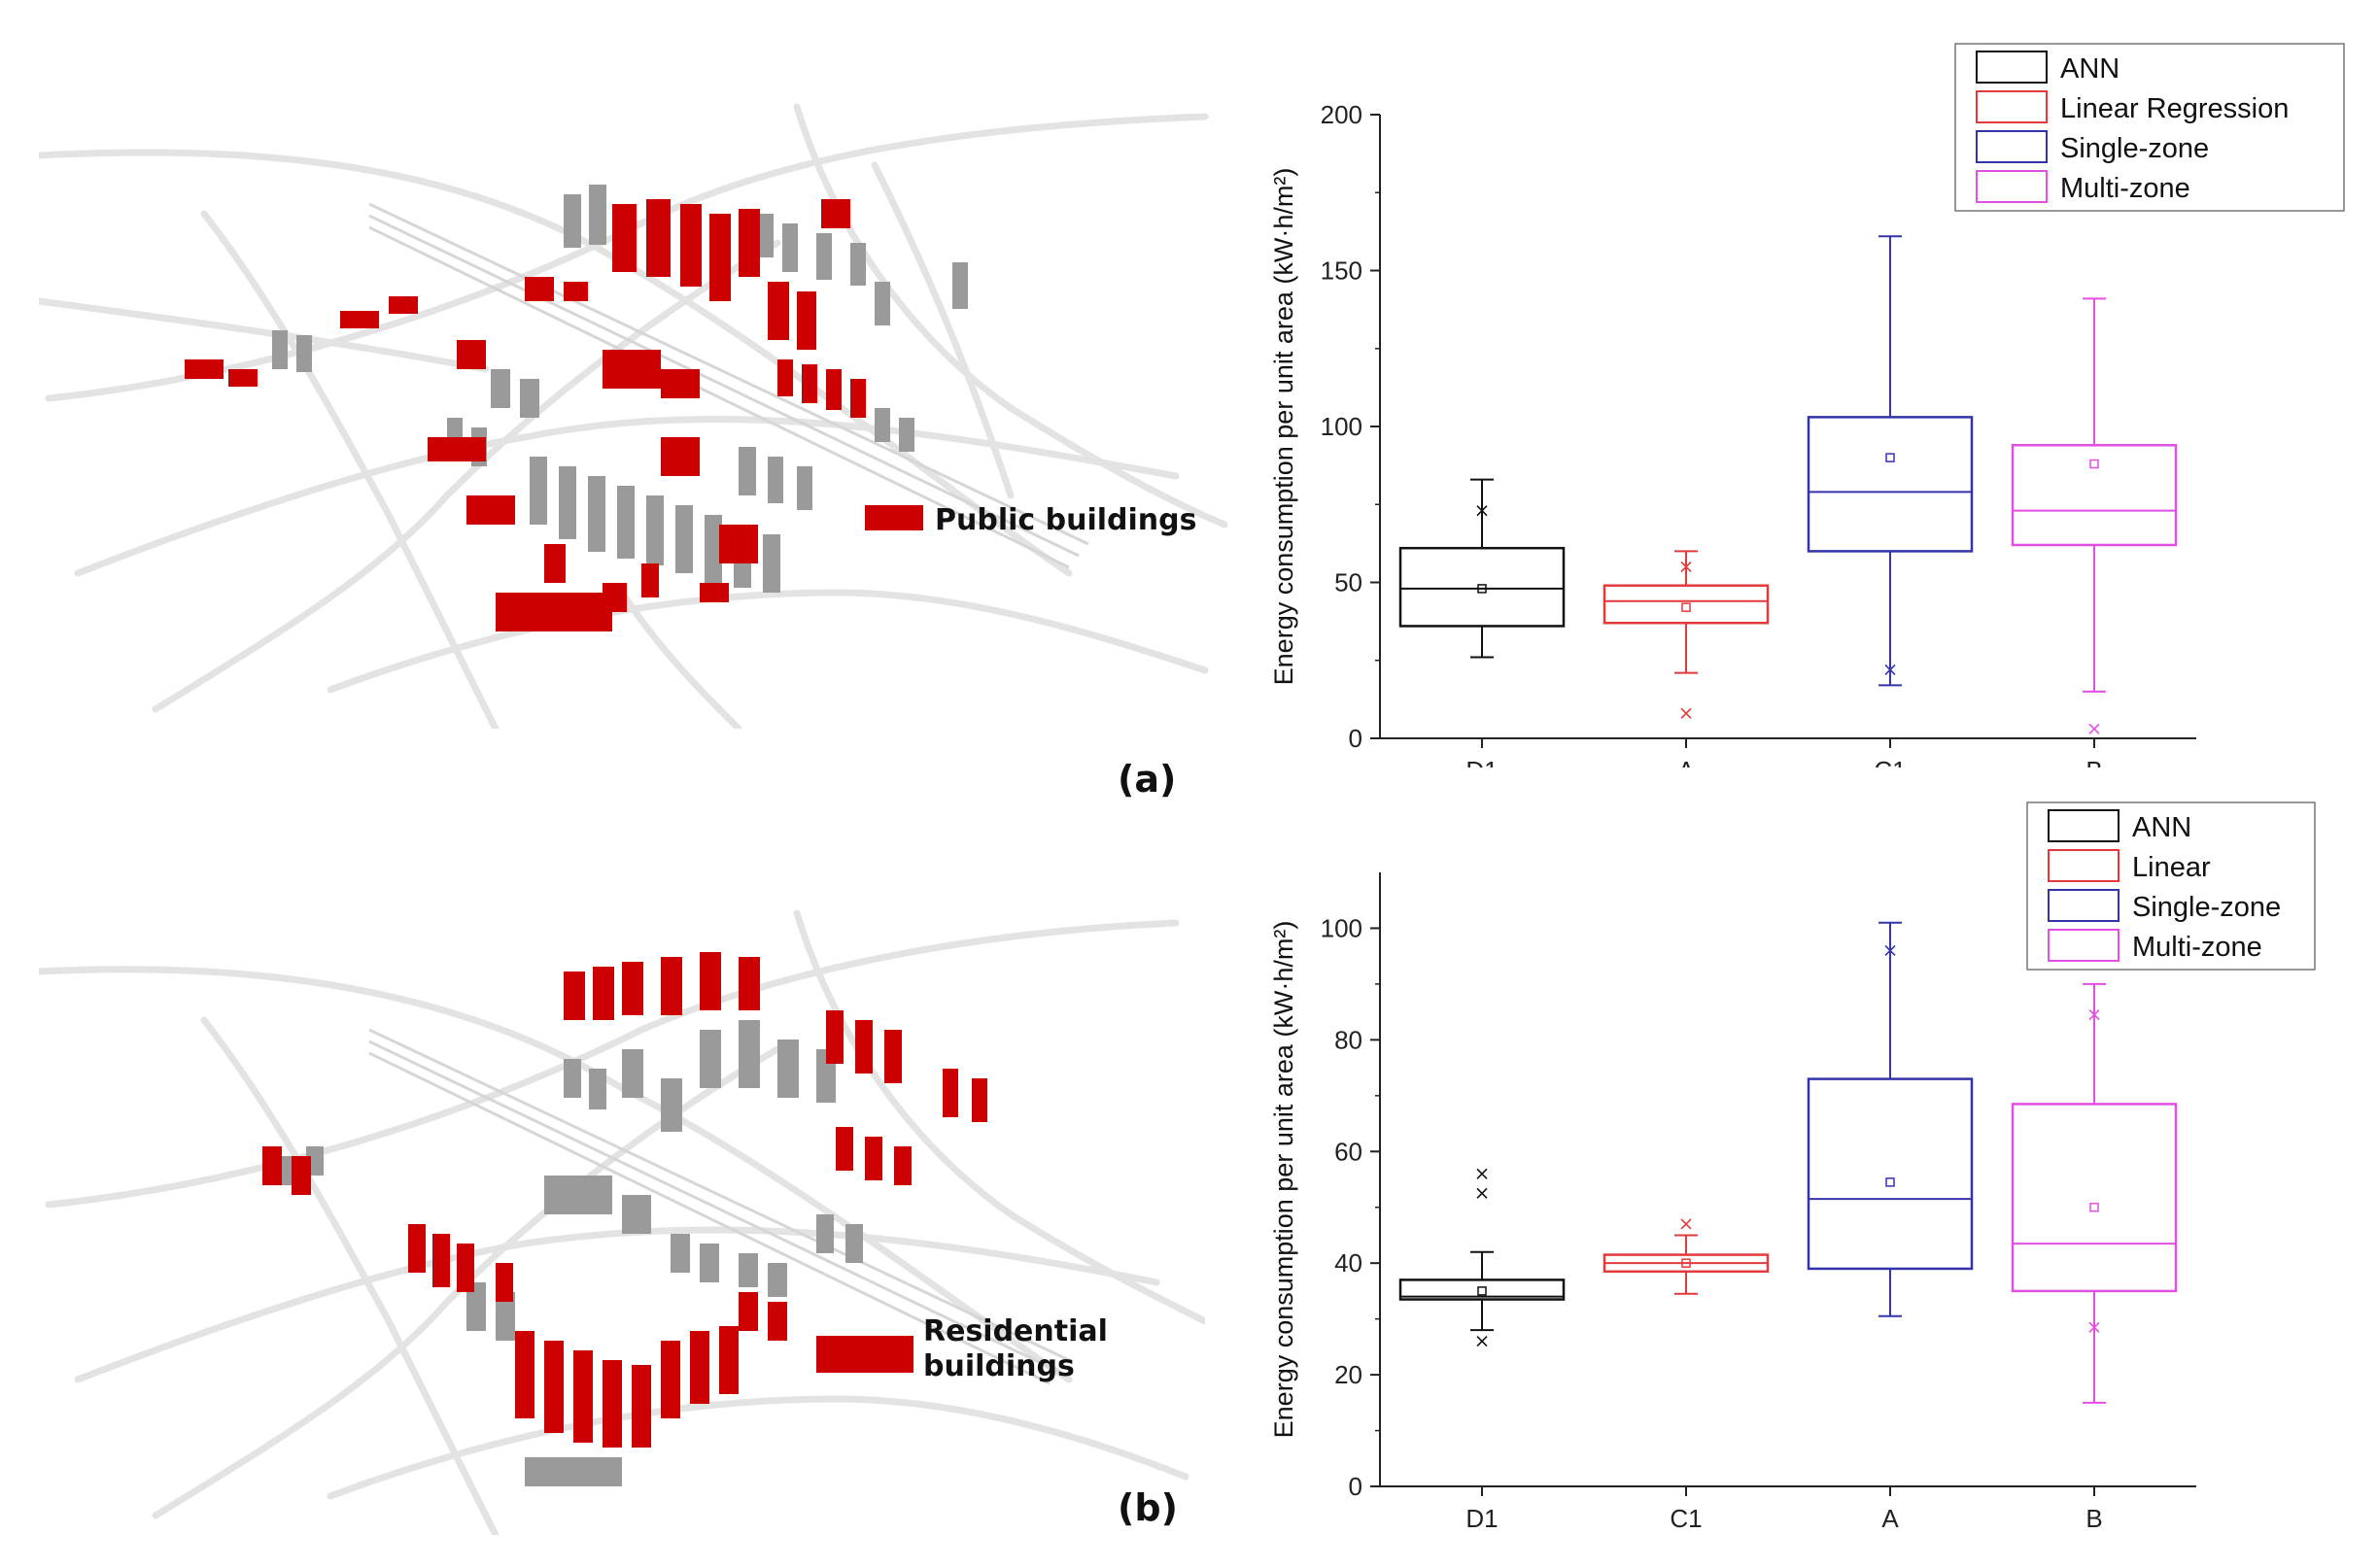  Describe the element at coordinates (1065, 520) in the screenshot. I see `public-legend-label: Public buildings` at that location.